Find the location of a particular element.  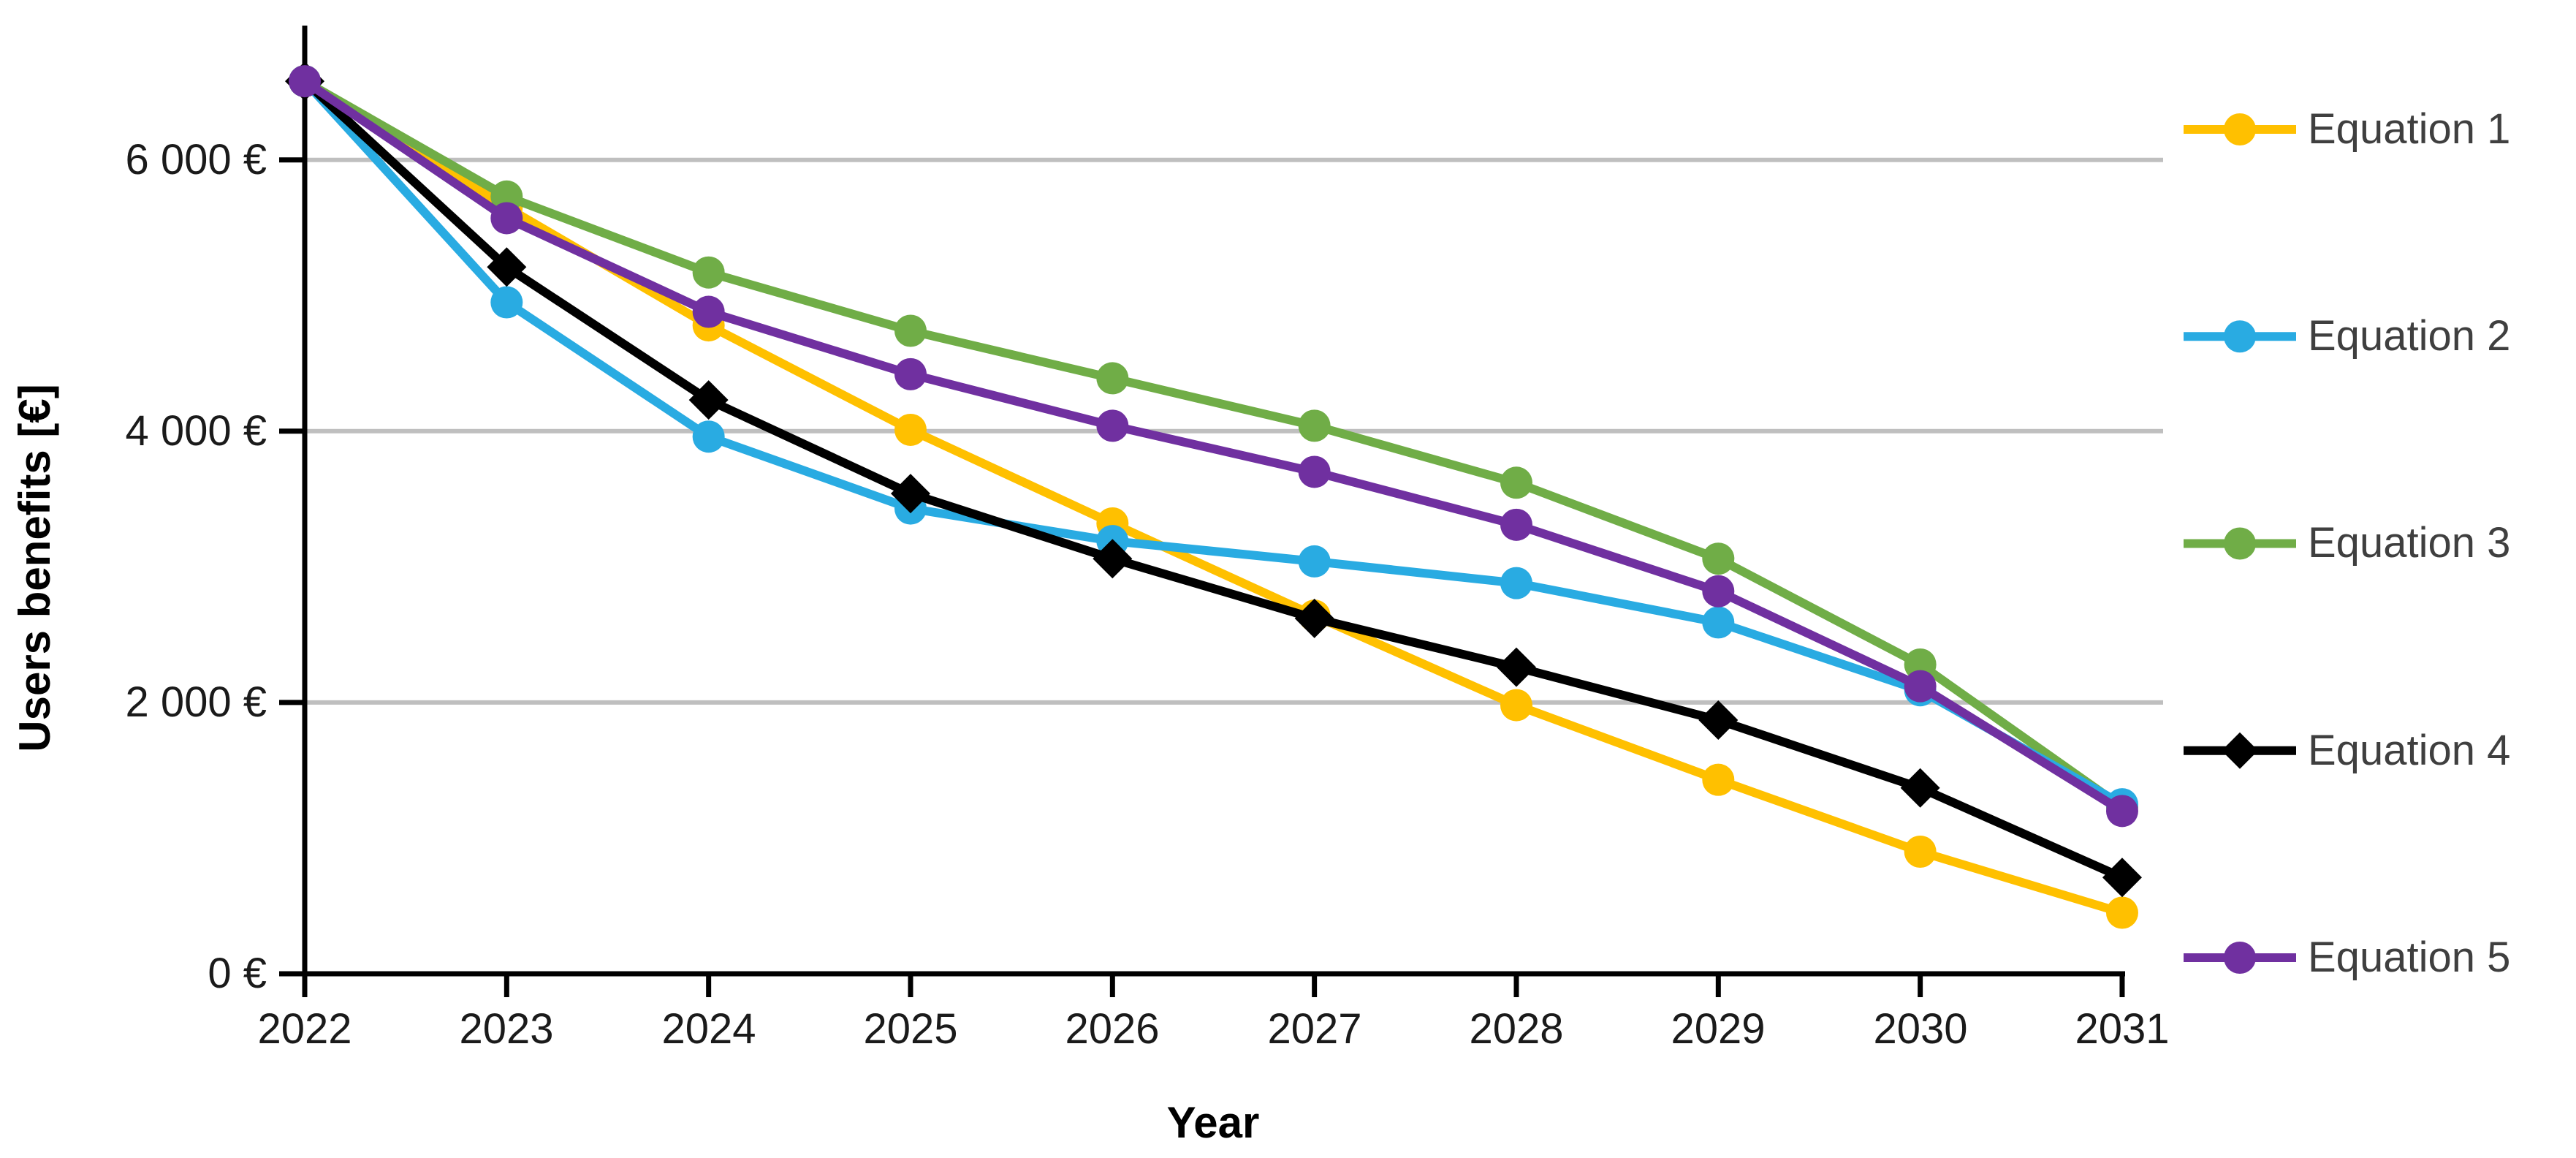

marker-equation-4-2027 is located at coordinates (1314, 618).